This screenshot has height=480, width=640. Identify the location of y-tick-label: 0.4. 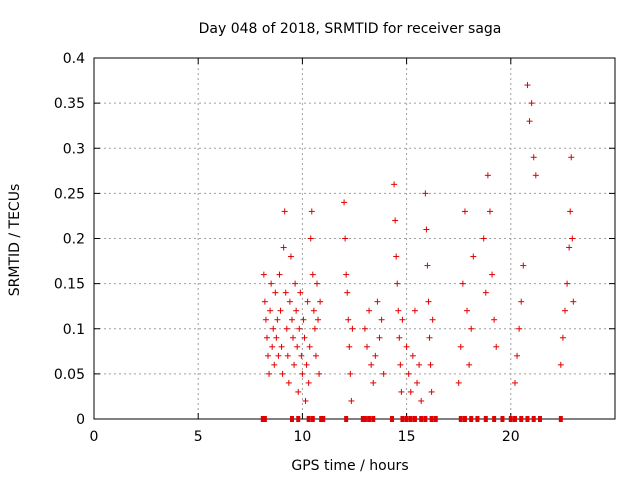
(74, 59).